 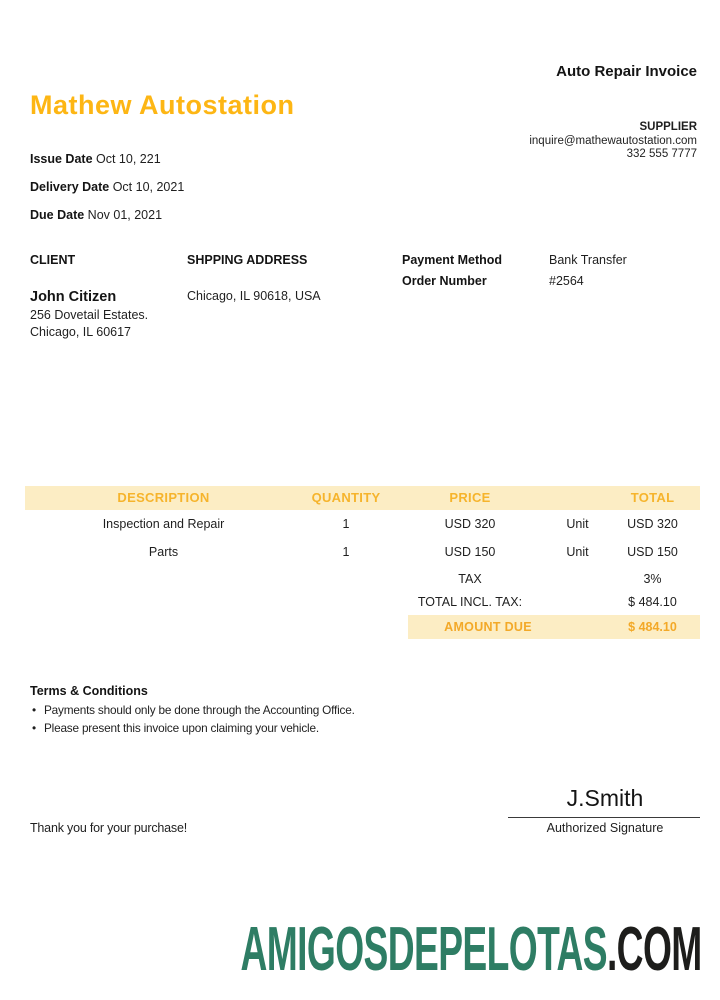 What do you see at coordinates (254, 296) in the screenshot?
I see `shipping-address: Chicago, IL 90618, USA` at bounding box center [254, 296].